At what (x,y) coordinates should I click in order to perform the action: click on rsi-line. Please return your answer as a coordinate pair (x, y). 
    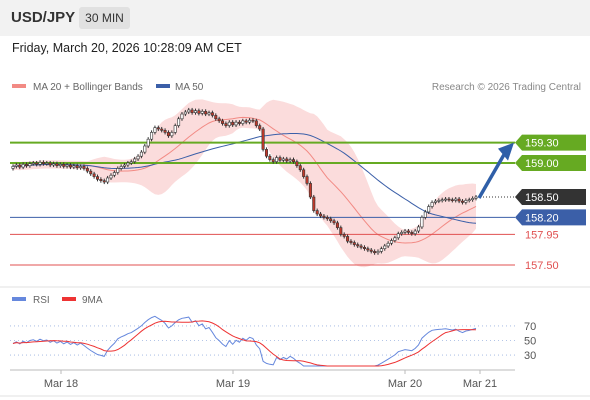
    Looking at the image, I should click on (244, 341).